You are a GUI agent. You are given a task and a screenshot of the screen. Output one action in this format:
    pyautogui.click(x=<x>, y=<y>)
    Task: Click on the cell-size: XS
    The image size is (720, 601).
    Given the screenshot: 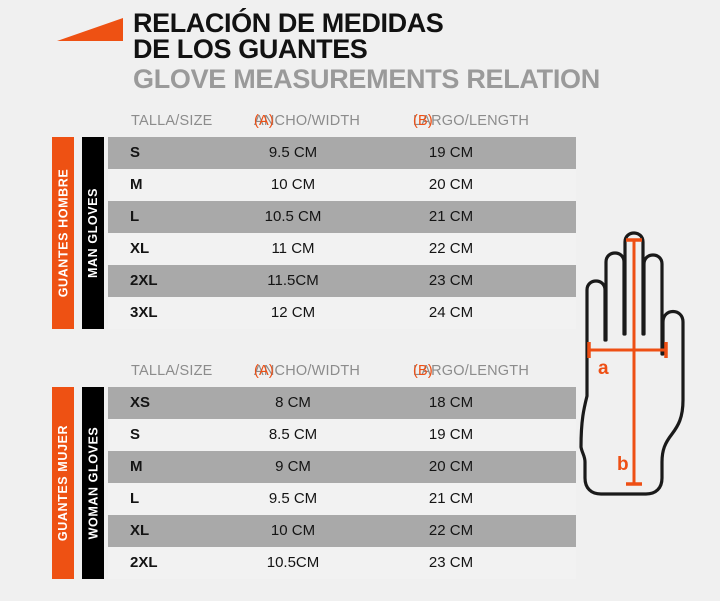 What is the action you would take?
    pyautogui.click(x=140, y=402)
    